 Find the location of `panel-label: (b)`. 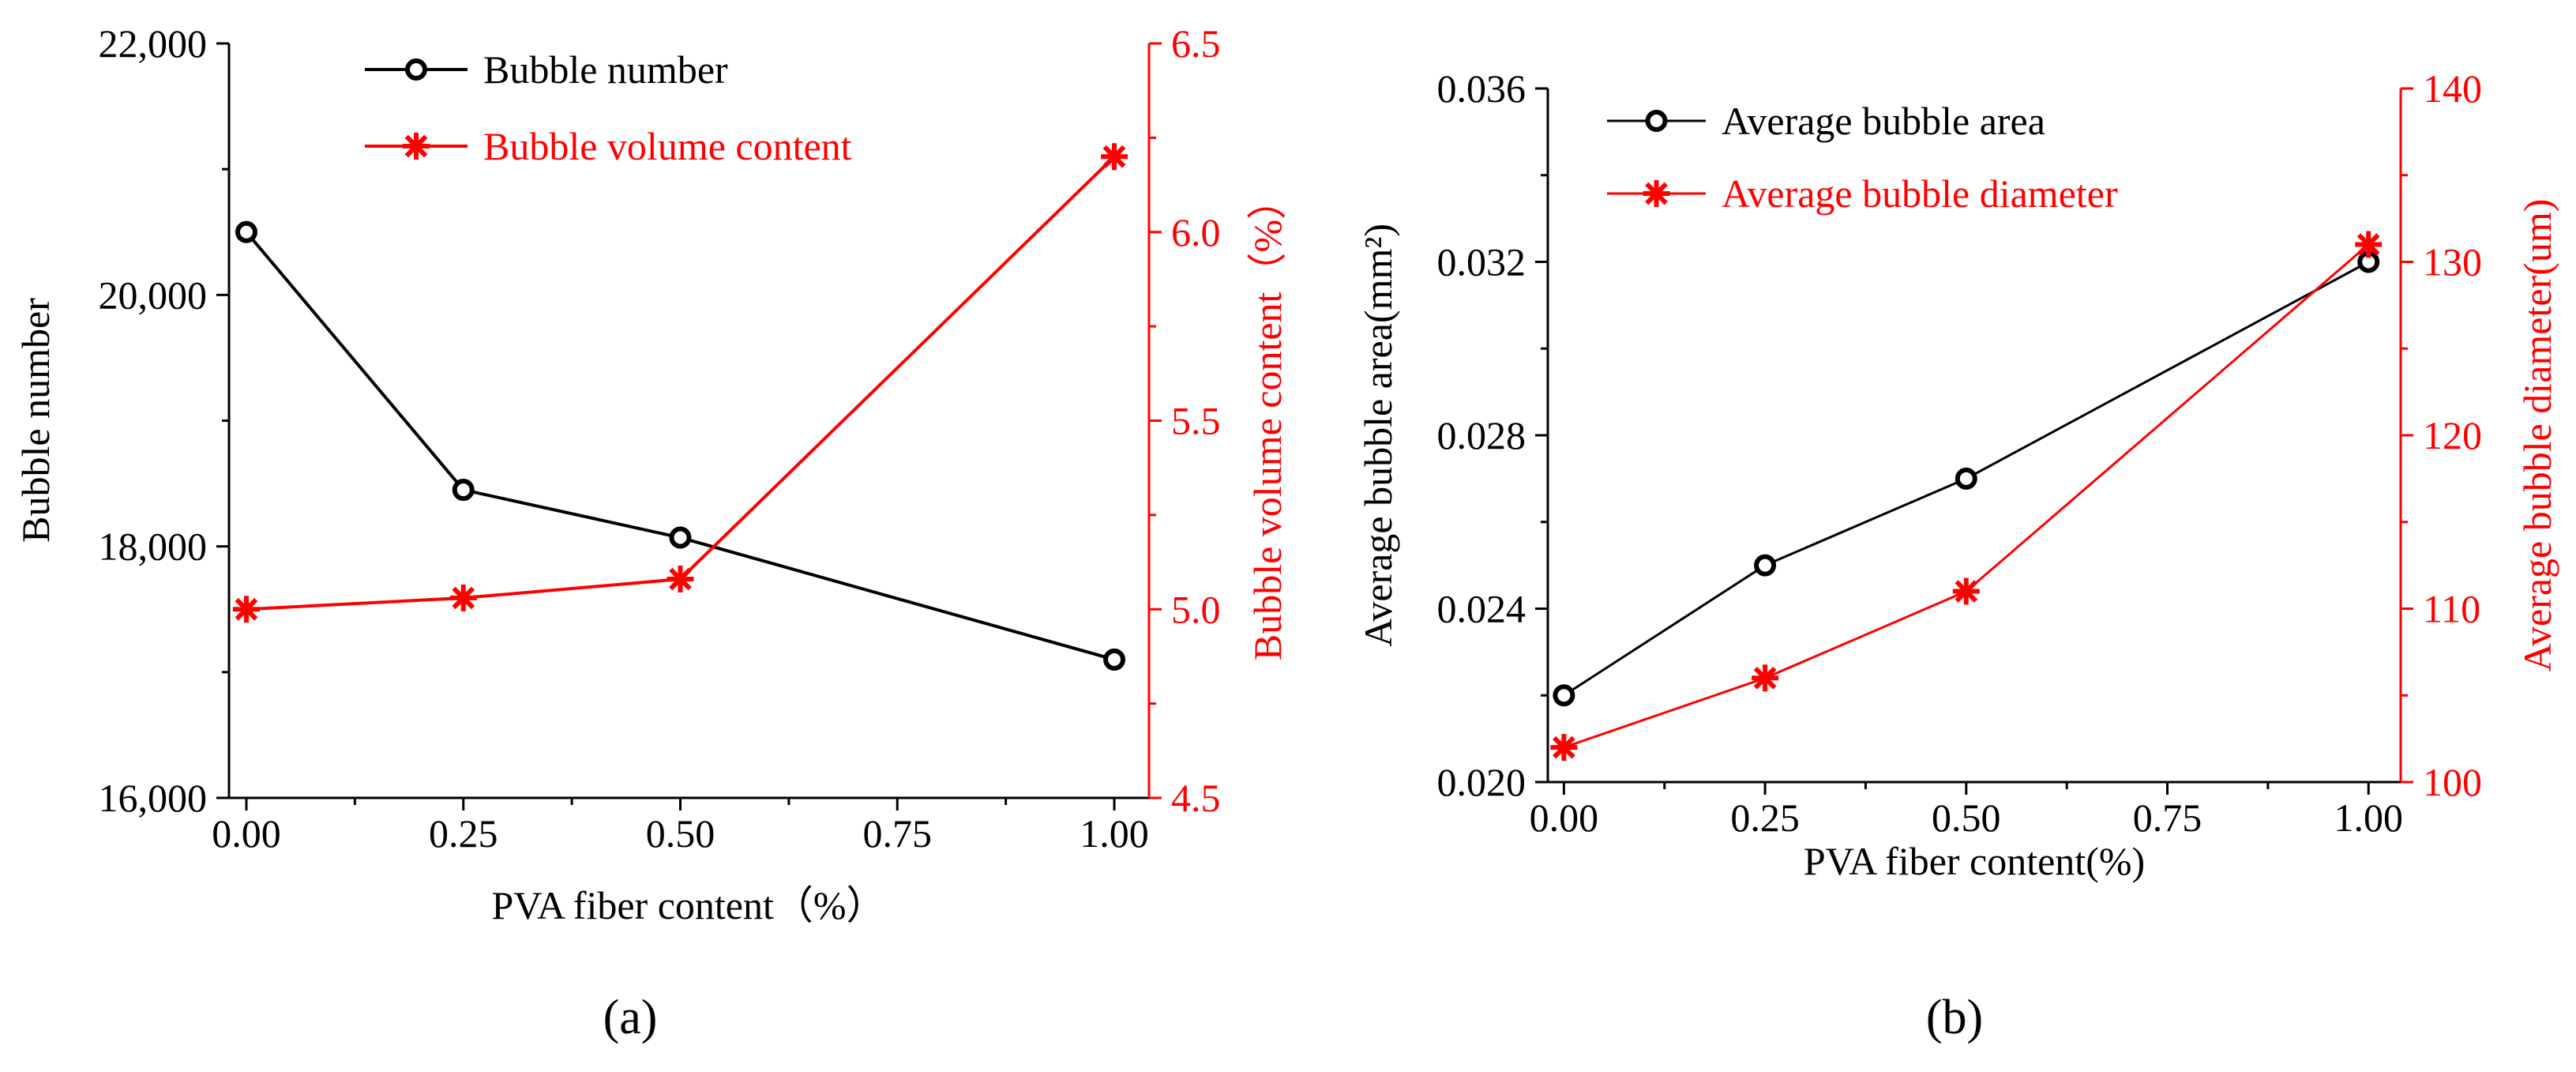

panel-label: (b) is located at coordinates (1954, 1018).